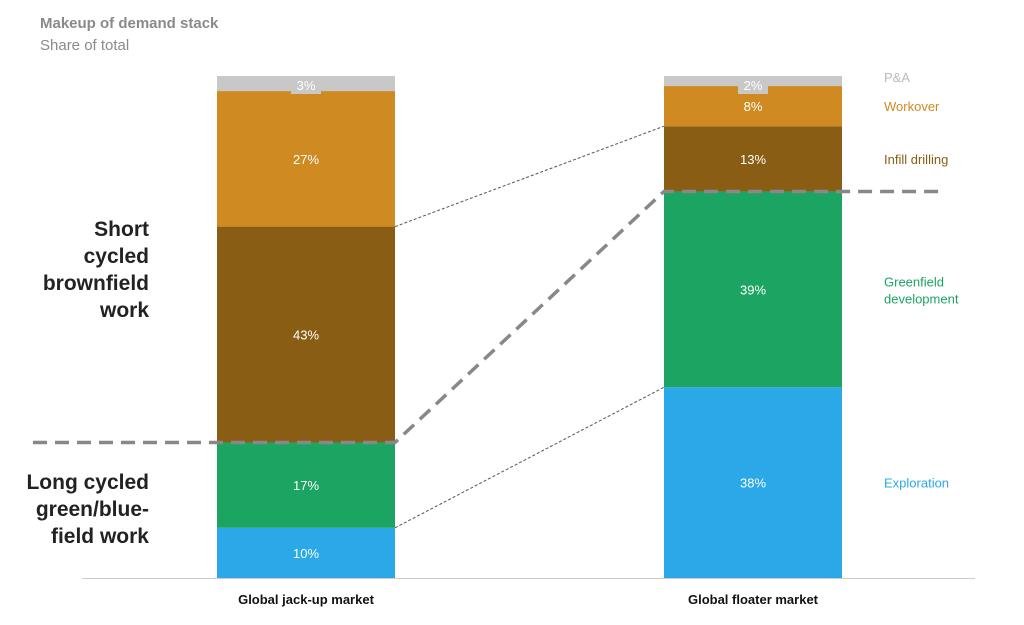  I want to click on data-label: 27%, so click(306, 159).